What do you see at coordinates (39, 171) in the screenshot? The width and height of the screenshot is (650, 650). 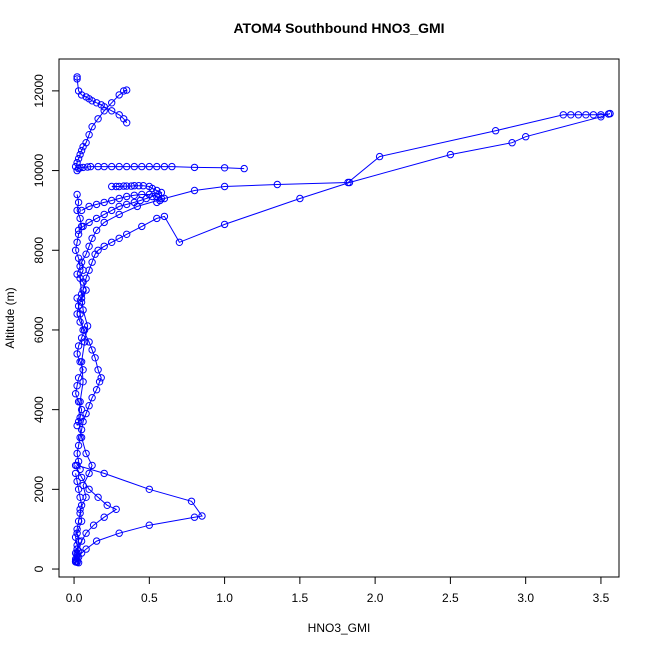 I see `y-tick-label: 10000` at bounding box center [39, 171].